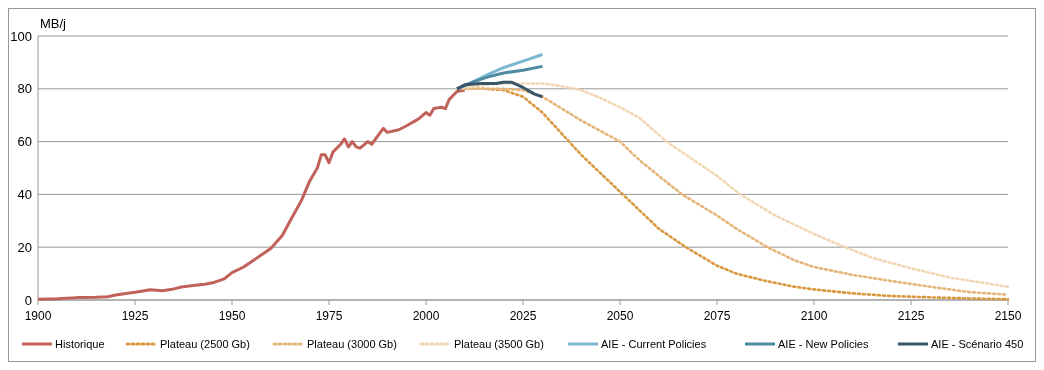 The width and height of the screenshot is (1044, 370). What do you see at coordinates (523, 316) in the screenshot?
I see `x-tick-label: 2025` at bounding box center [523, 316].